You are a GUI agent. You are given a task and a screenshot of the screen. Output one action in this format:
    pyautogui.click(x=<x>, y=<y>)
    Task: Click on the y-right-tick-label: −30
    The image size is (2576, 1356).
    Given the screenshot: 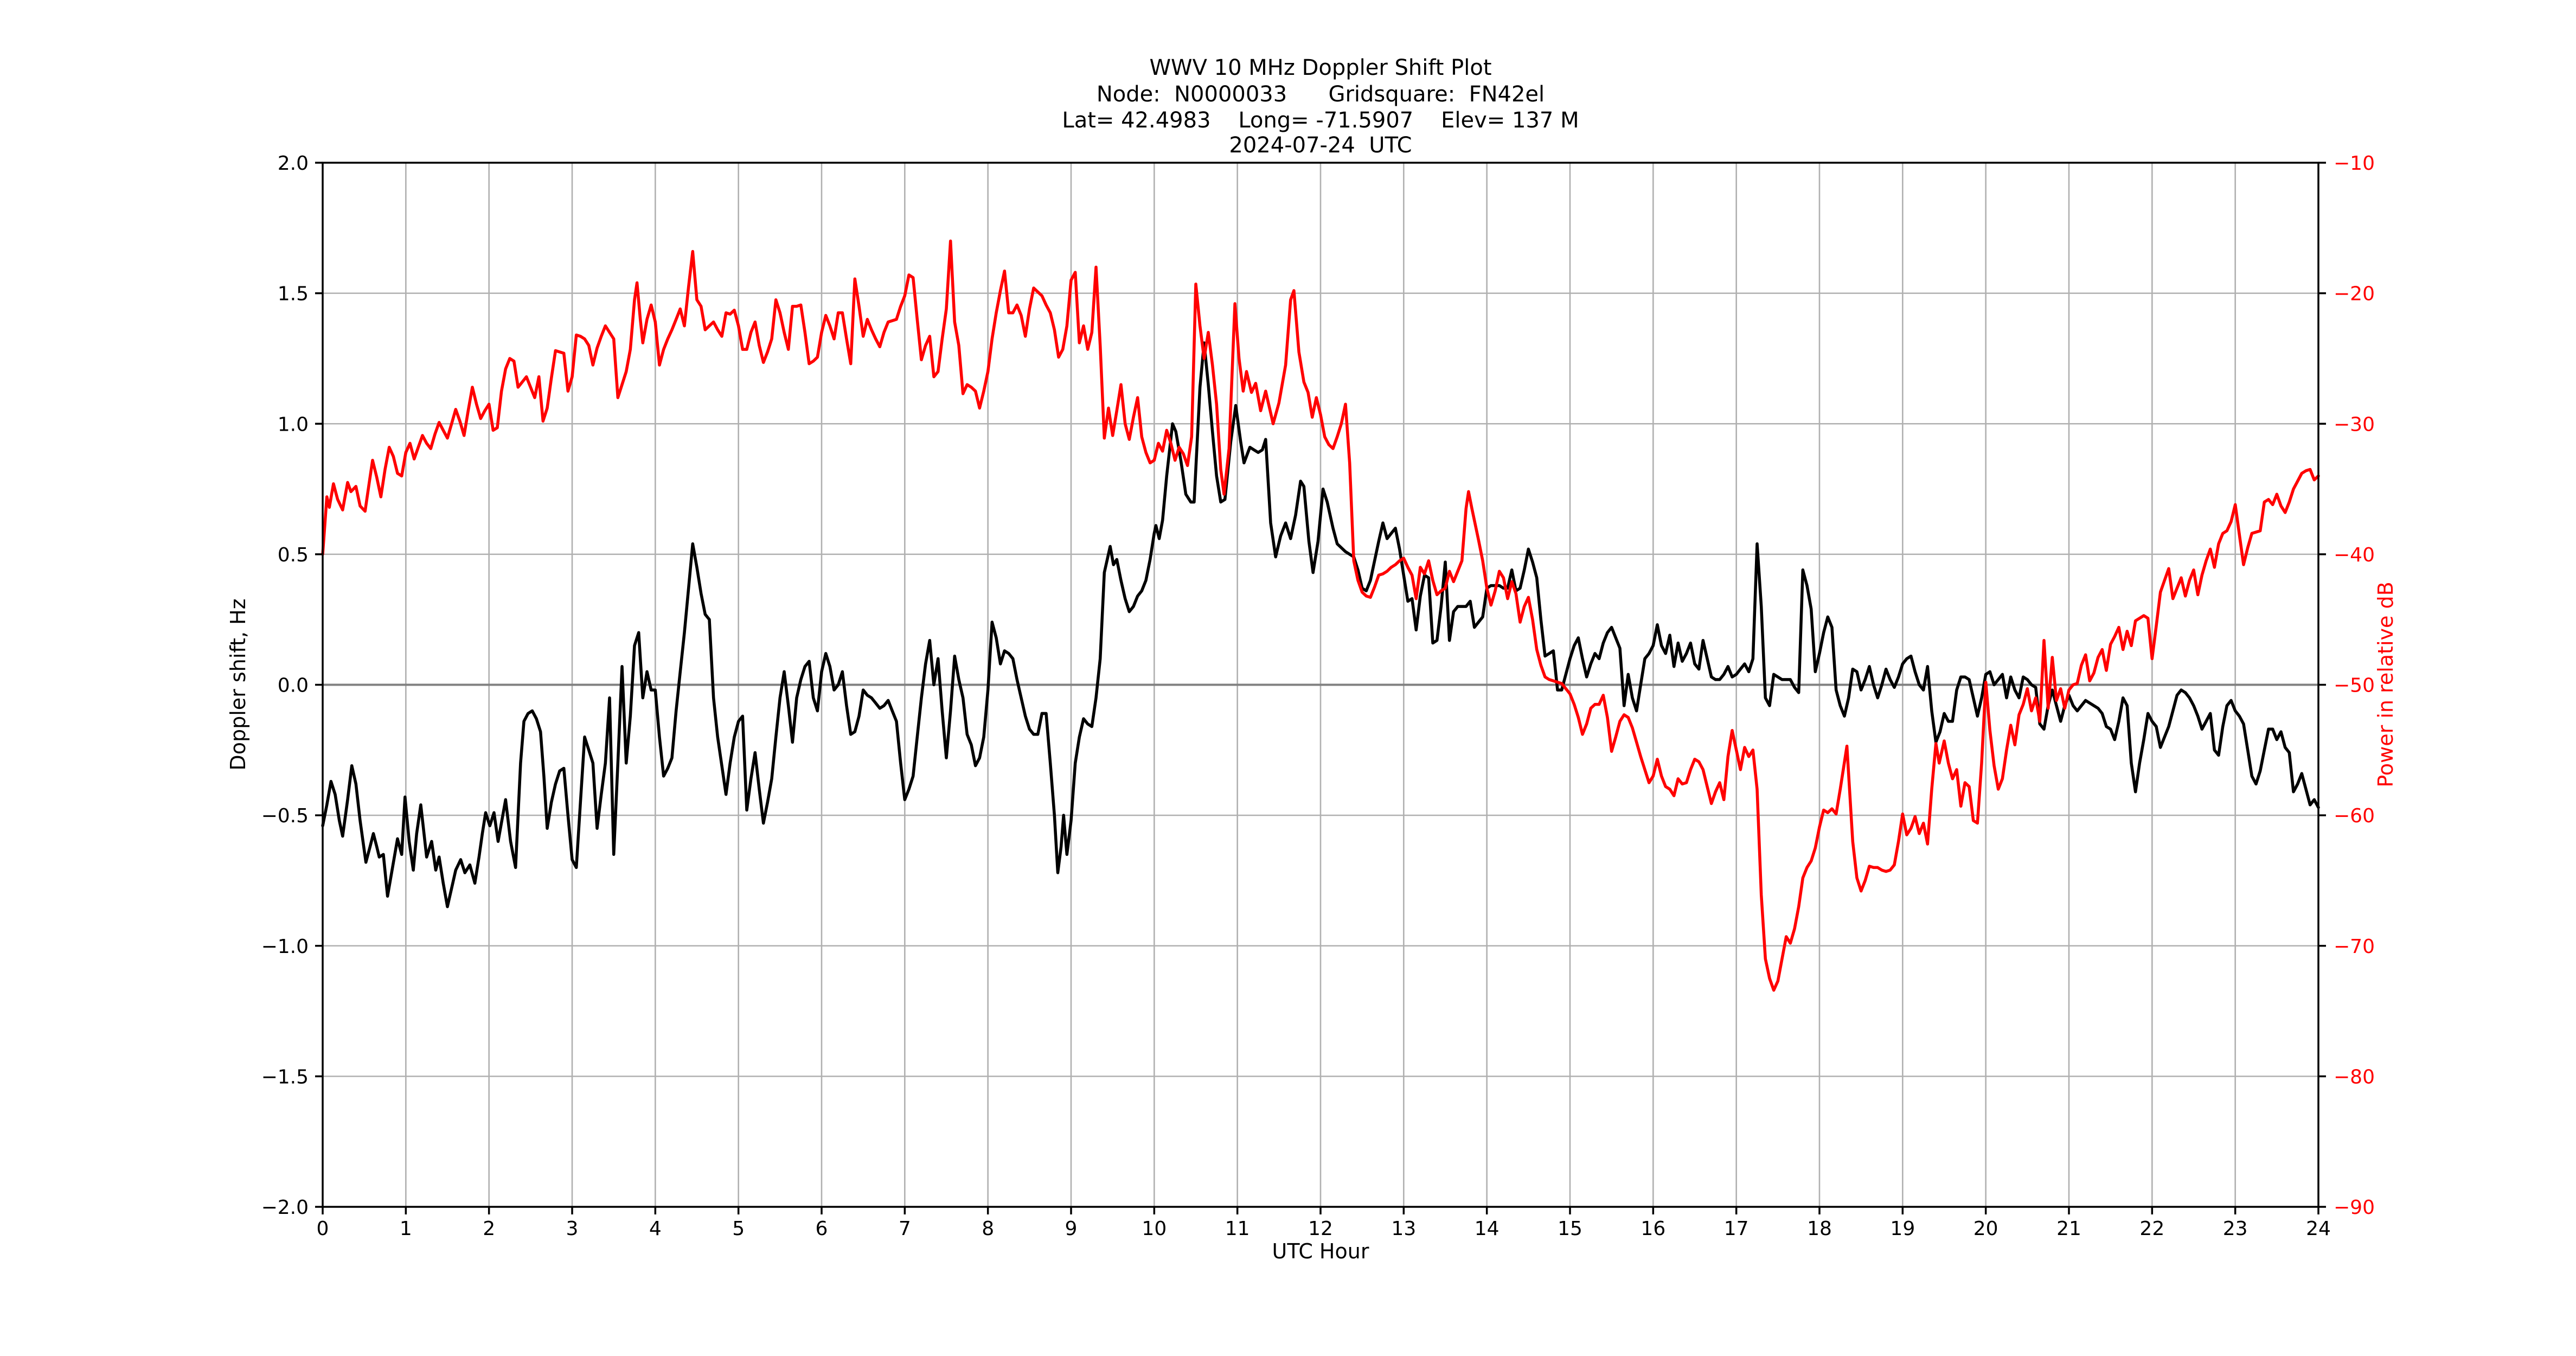 What is the action you would take?
    pyautogui.click(x=2354, y=424)
    